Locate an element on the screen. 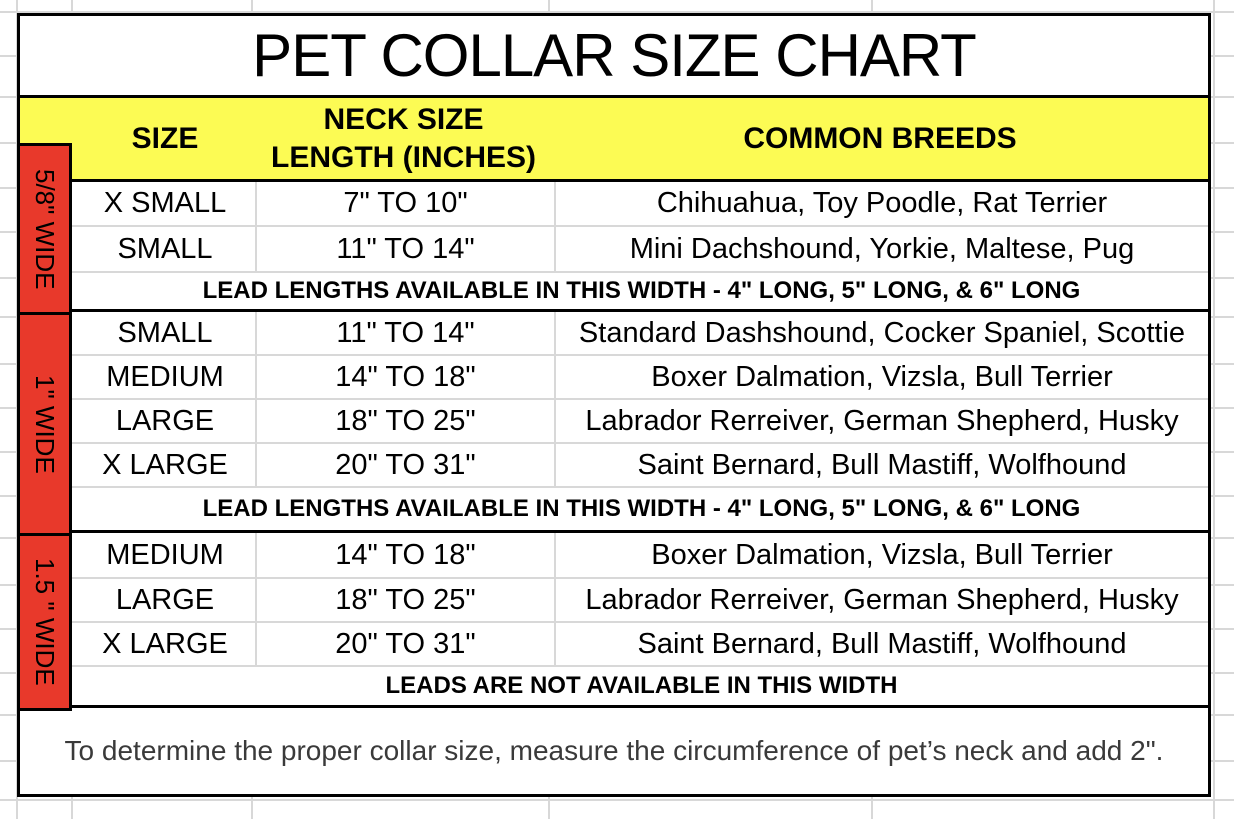  neck-size-header-line2: LENGTH (INCHES) is located at coordinates (403, 157).